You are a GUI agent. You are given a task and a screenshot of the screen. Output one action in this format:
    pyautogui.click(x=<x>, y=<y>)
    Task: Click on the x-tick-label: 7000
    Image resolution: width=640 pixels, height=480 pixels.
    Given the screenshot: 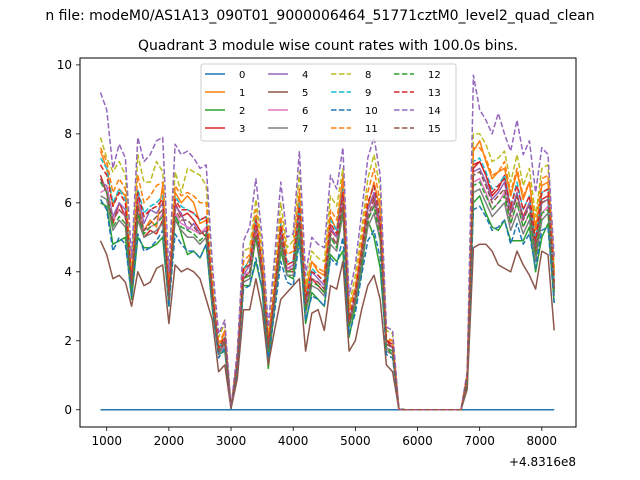 What is the action you would take?
    pyautogui.click(x=479, y=441)
    